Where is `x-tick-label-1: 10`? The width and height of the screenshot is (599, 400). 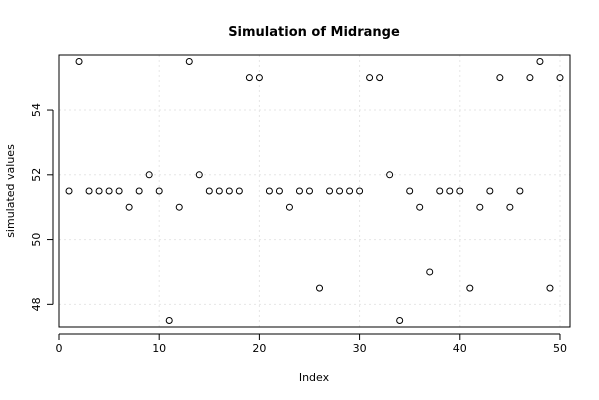
x-tick-label-1: 10 is located at coordinates (159, 348).